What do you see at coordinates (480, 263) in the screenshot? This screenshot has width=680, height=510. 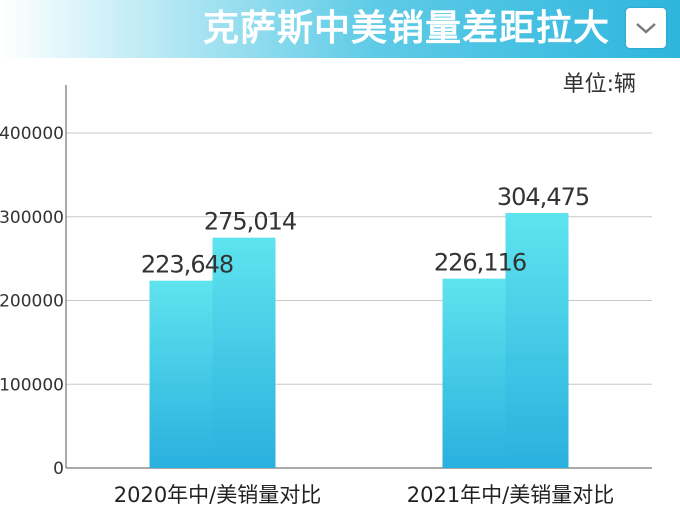 I see `data-label: 226,116` at bounding box center [480, 263].